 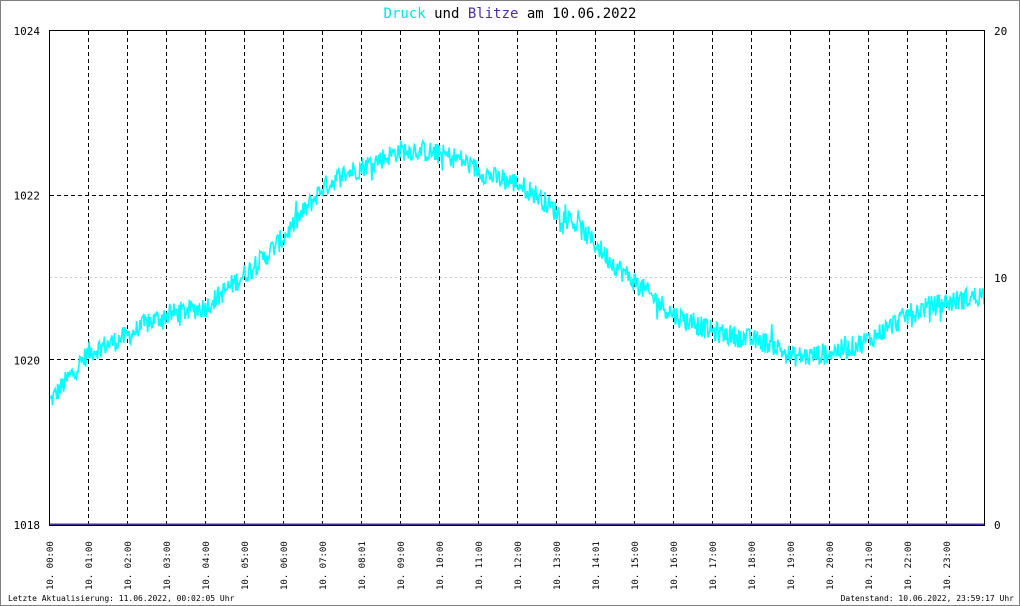 What do you see at coordinates (246, 565) in the screenshot?
I see `x-tick-label: 10. 05:00` at bounding box center [246, 565].